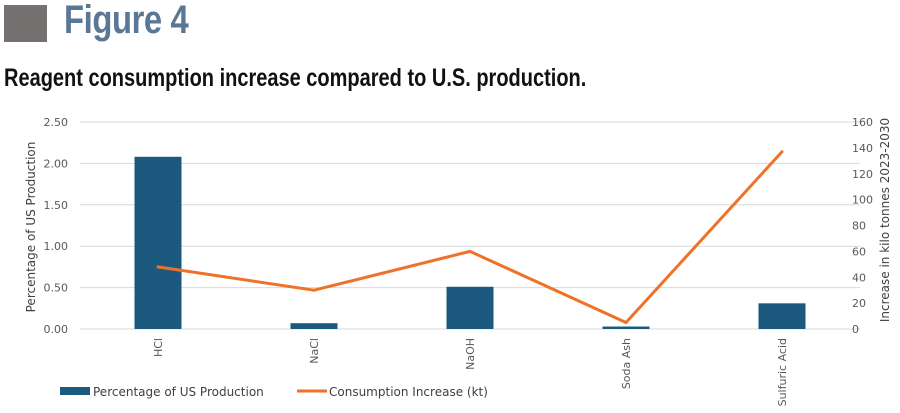 The width and height of the screenshot is (900, 413). What do you see at coordinates (56, 163) in the screenshot?
I see `left-tick-label: 2.00` at bounding box center [56, 163].